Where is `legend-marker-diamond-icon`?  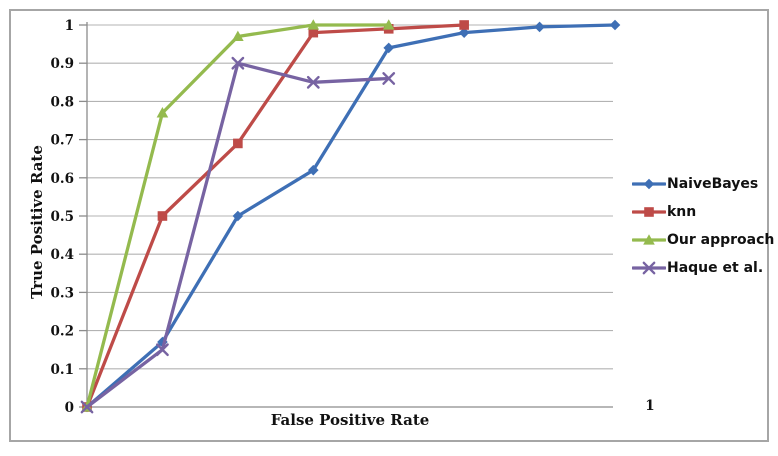 legend-marker-diamond-icon is located at coordinates (649, 184).